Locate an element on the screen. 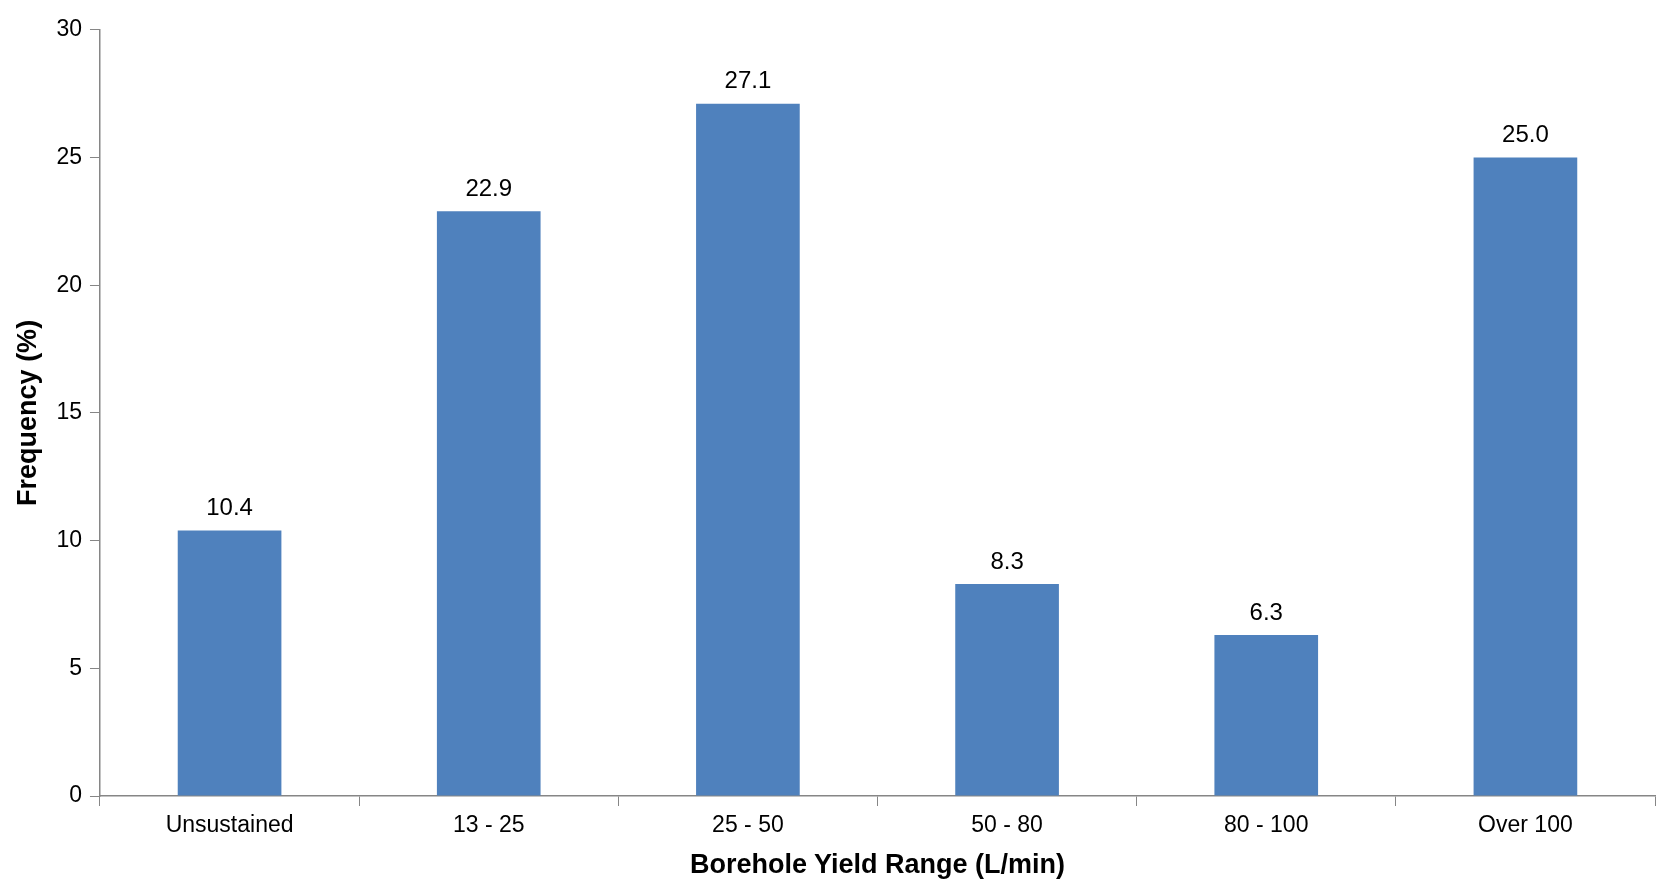  x-tick-label: 25 - 50 is located at coordinates (748, 824).